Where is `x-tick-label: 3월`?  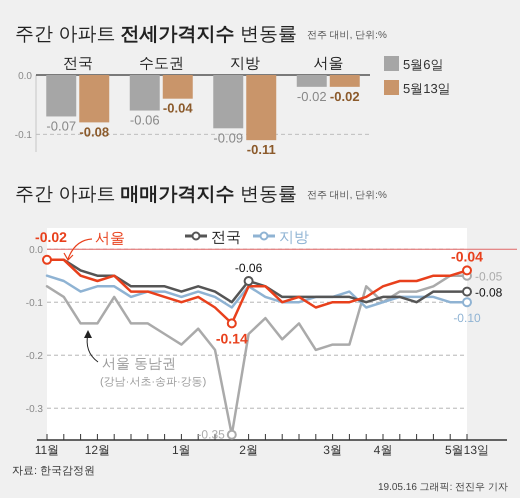
x-tick-label: 3월 is located at coordinates (332, 450).